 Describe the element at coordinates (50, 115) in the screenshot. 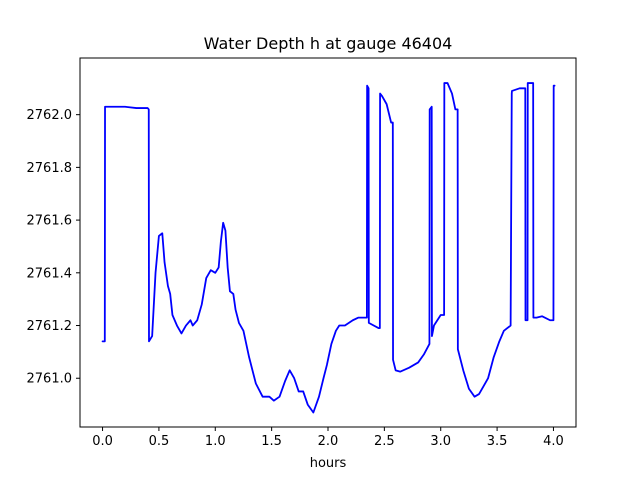

I see `y-tick-label: 2762.0` at that location.